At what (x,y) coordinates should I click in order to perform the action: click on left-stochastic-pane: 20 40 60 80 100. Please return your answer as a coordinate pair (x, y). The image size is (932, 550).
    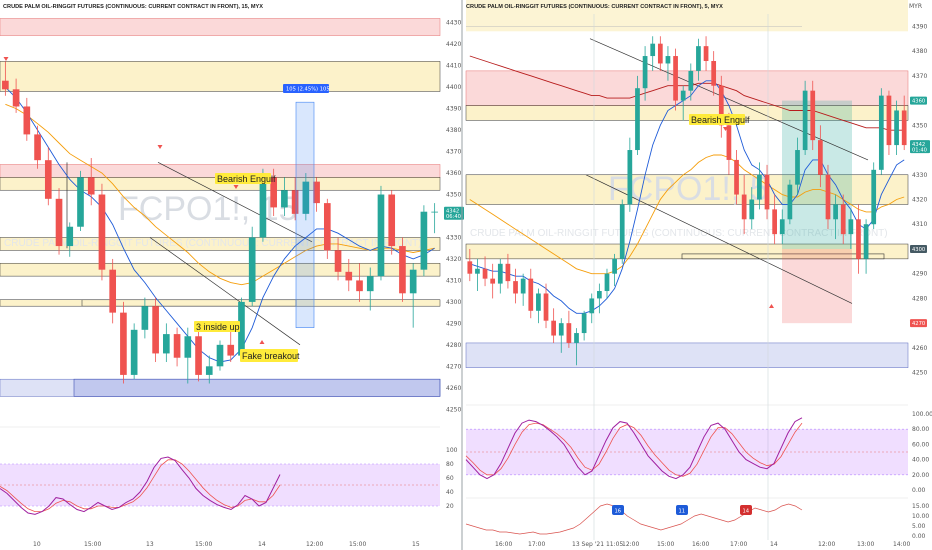
    Looking at the image, I should click on (229, 470).